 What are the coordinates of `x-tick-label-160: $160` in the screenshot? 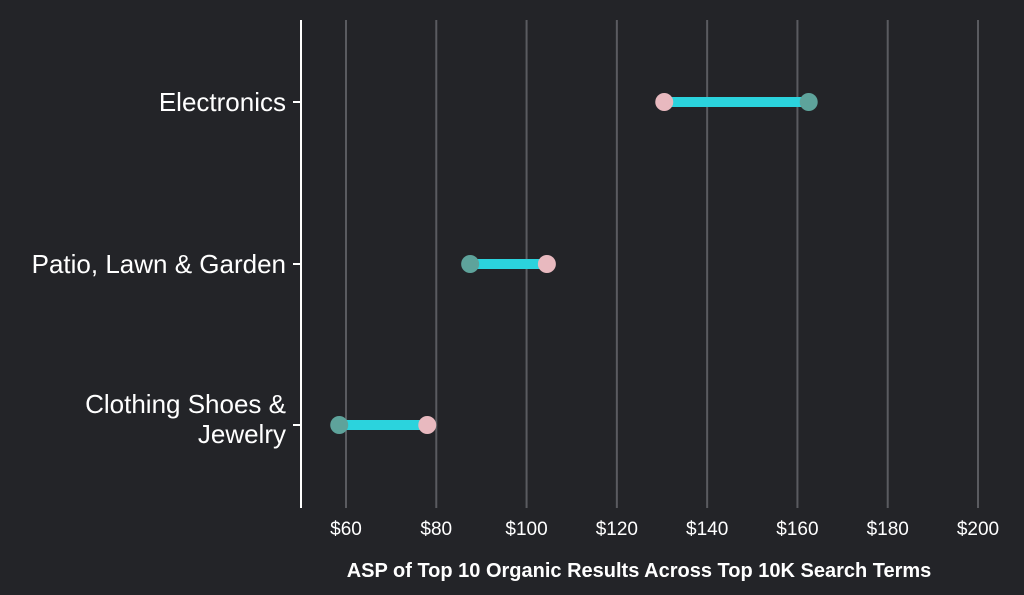 It's located at (797, 529).